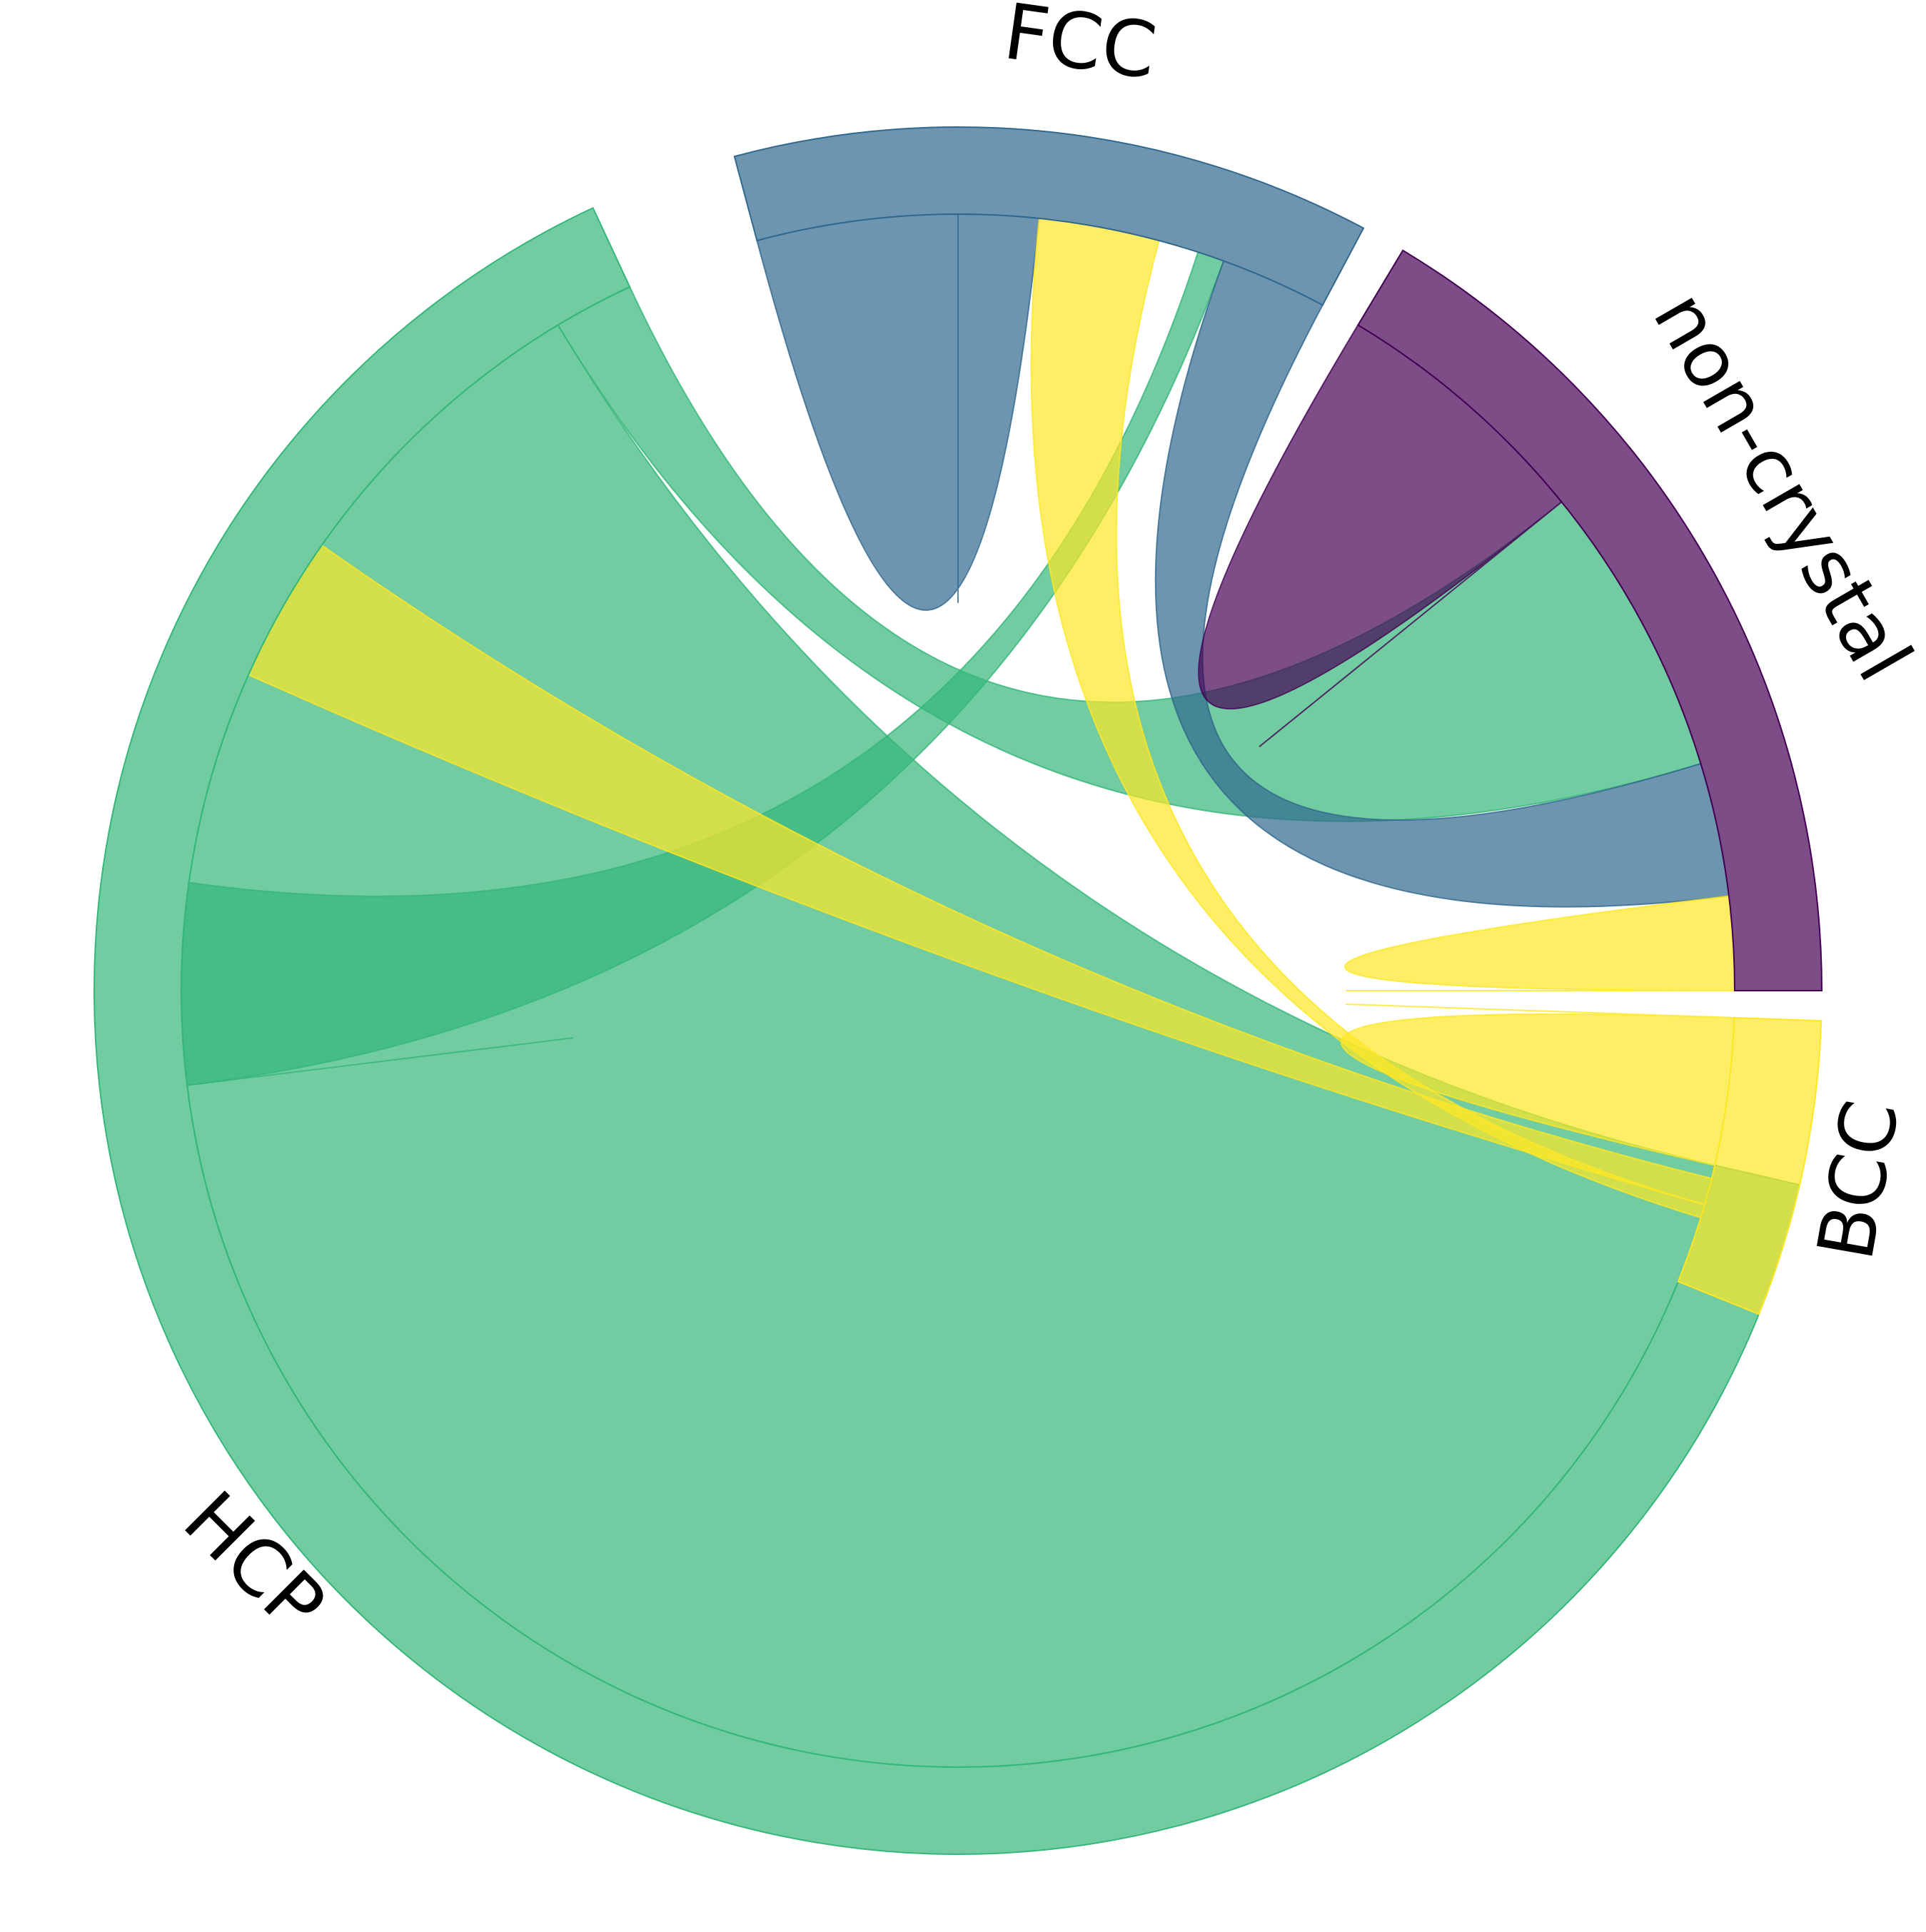  I want to click on label-bcc: BCC, so click(1859, 1180).